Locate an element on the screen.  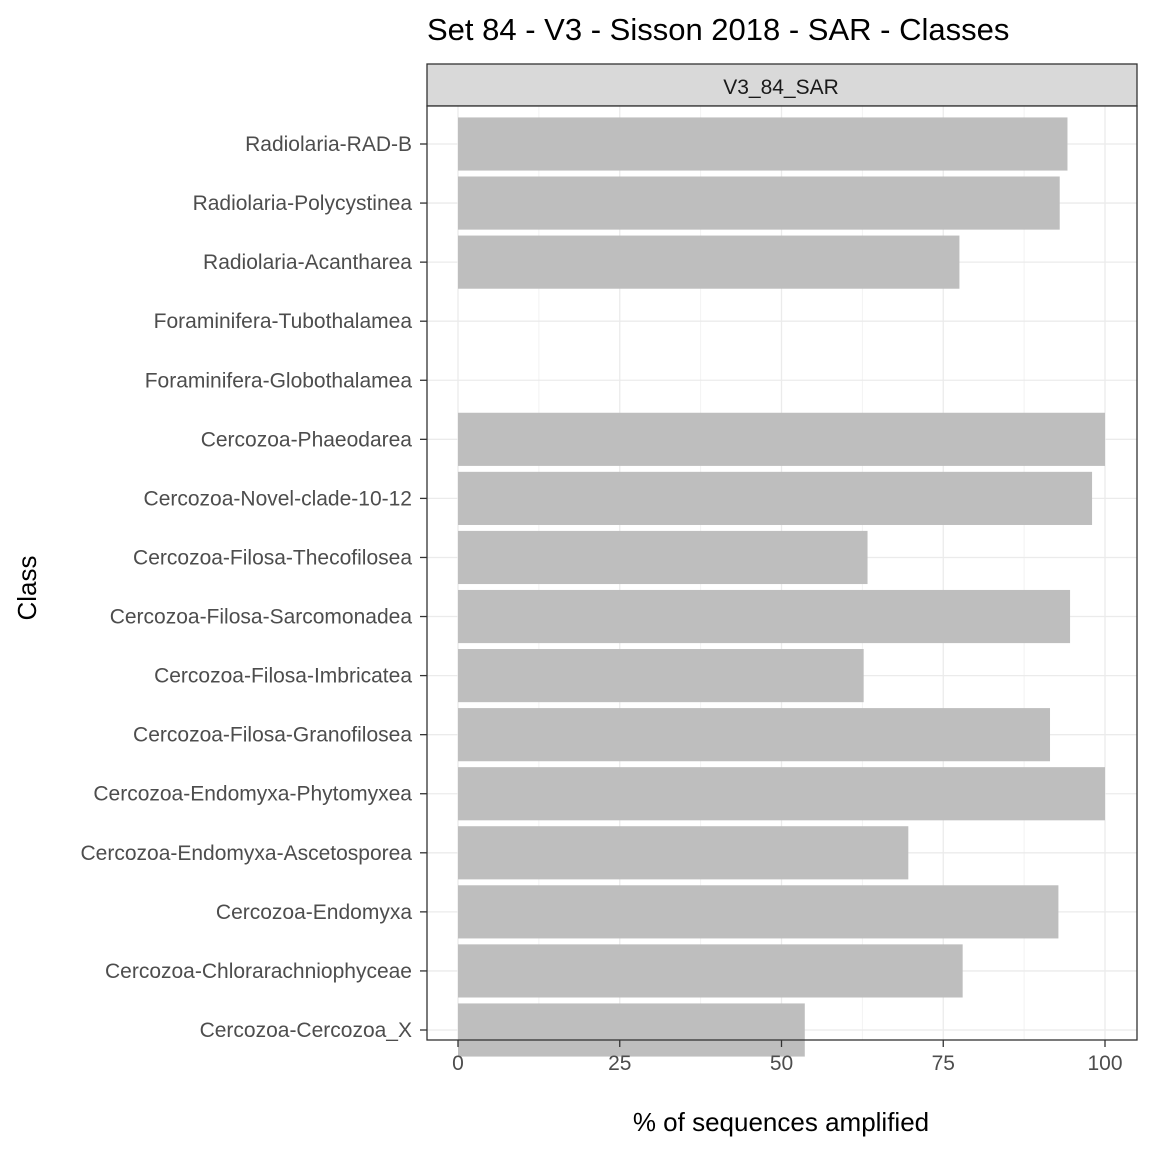
y-tick-label: Radiolaria-Polycystinea is located at coordinates (303, 203).